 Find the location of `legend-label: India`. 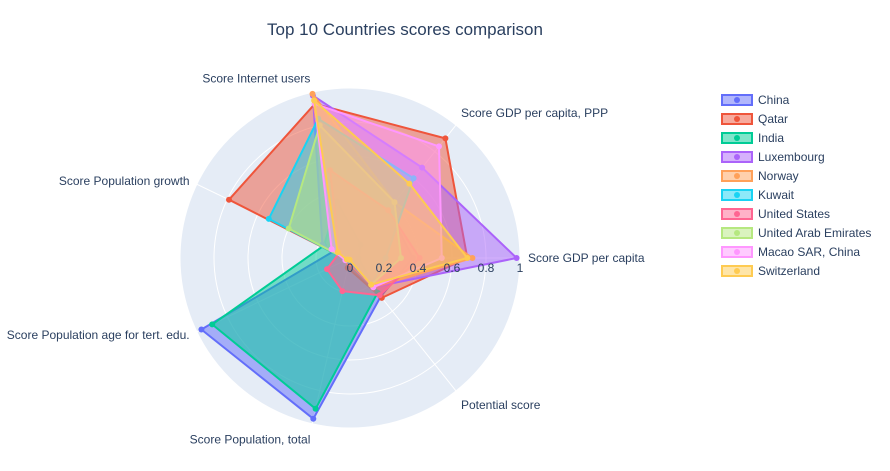

legend-label: India is located at coordinates (771, 138).